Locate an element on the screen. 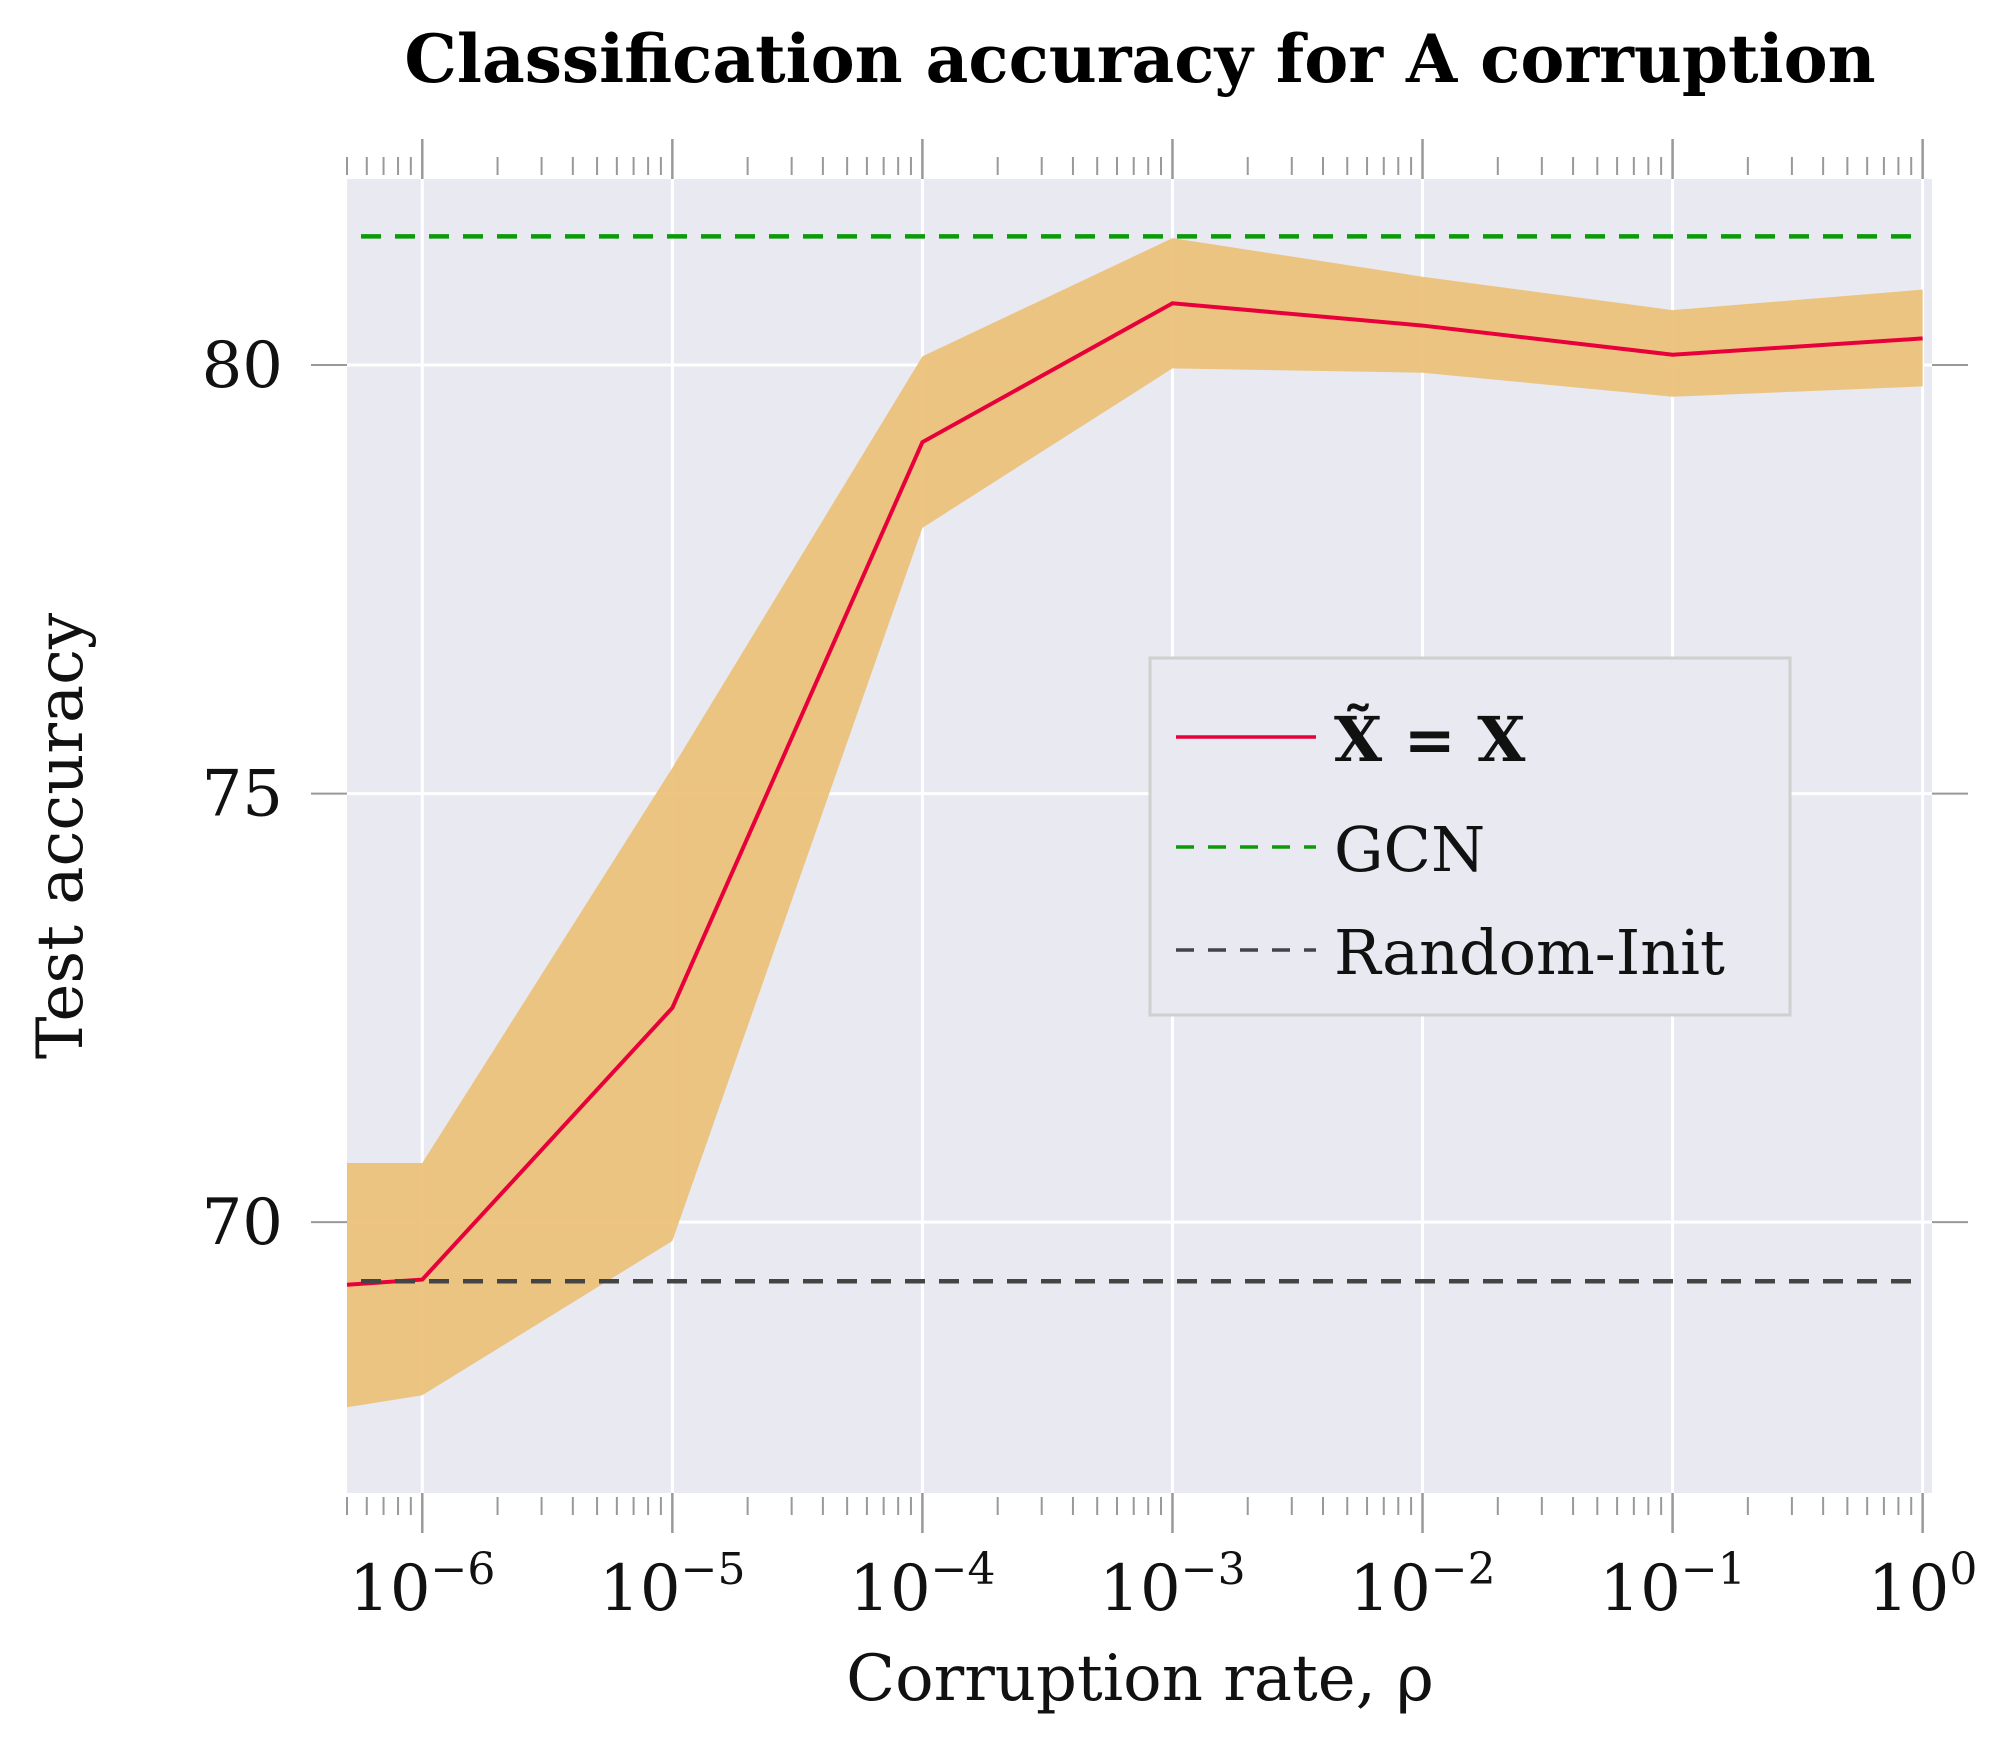 The width and height of the screenshot is (2000, 1738). x-tick-label: 10⁰ is located at coordinates (1922, 1585).